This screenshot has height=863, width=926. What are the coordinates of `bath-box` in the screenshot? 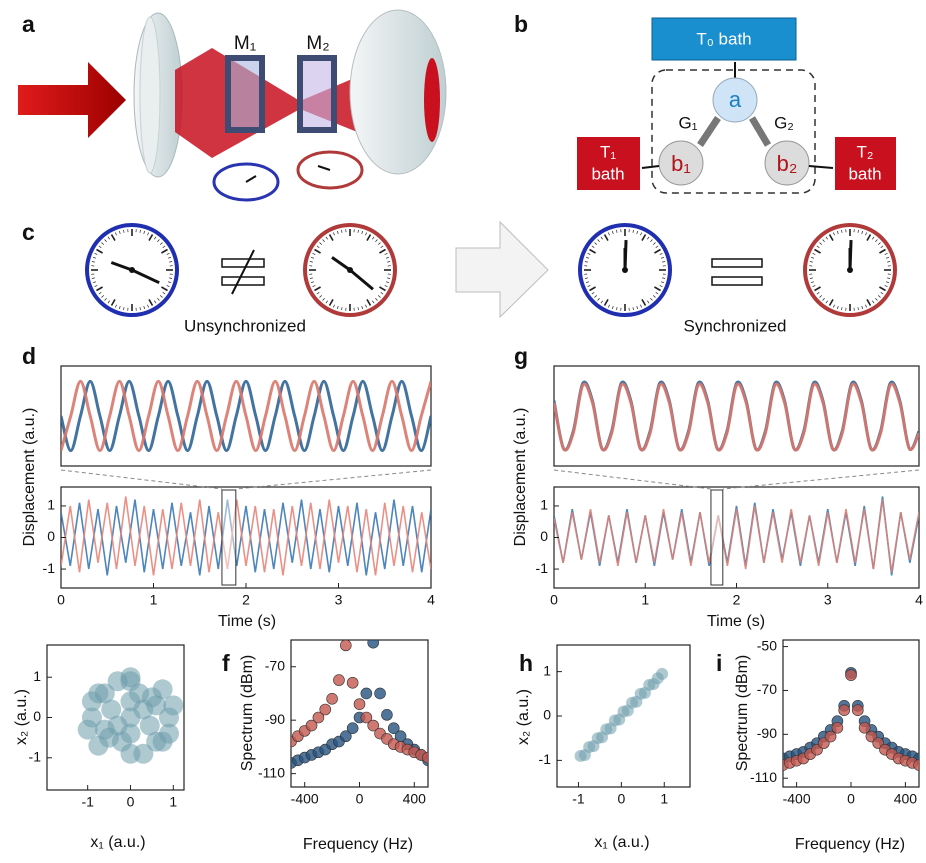 It's located at (724, 39).